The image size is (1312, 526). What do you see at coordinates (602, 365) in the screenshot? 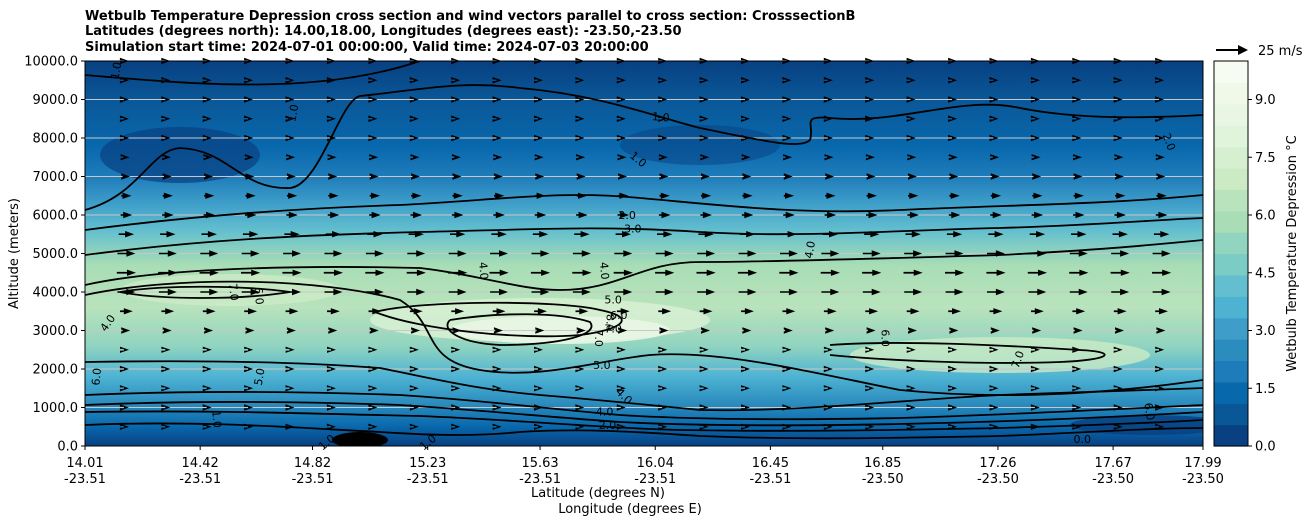
I see `contour-label: 5.0` at bounding box center [602, 365].